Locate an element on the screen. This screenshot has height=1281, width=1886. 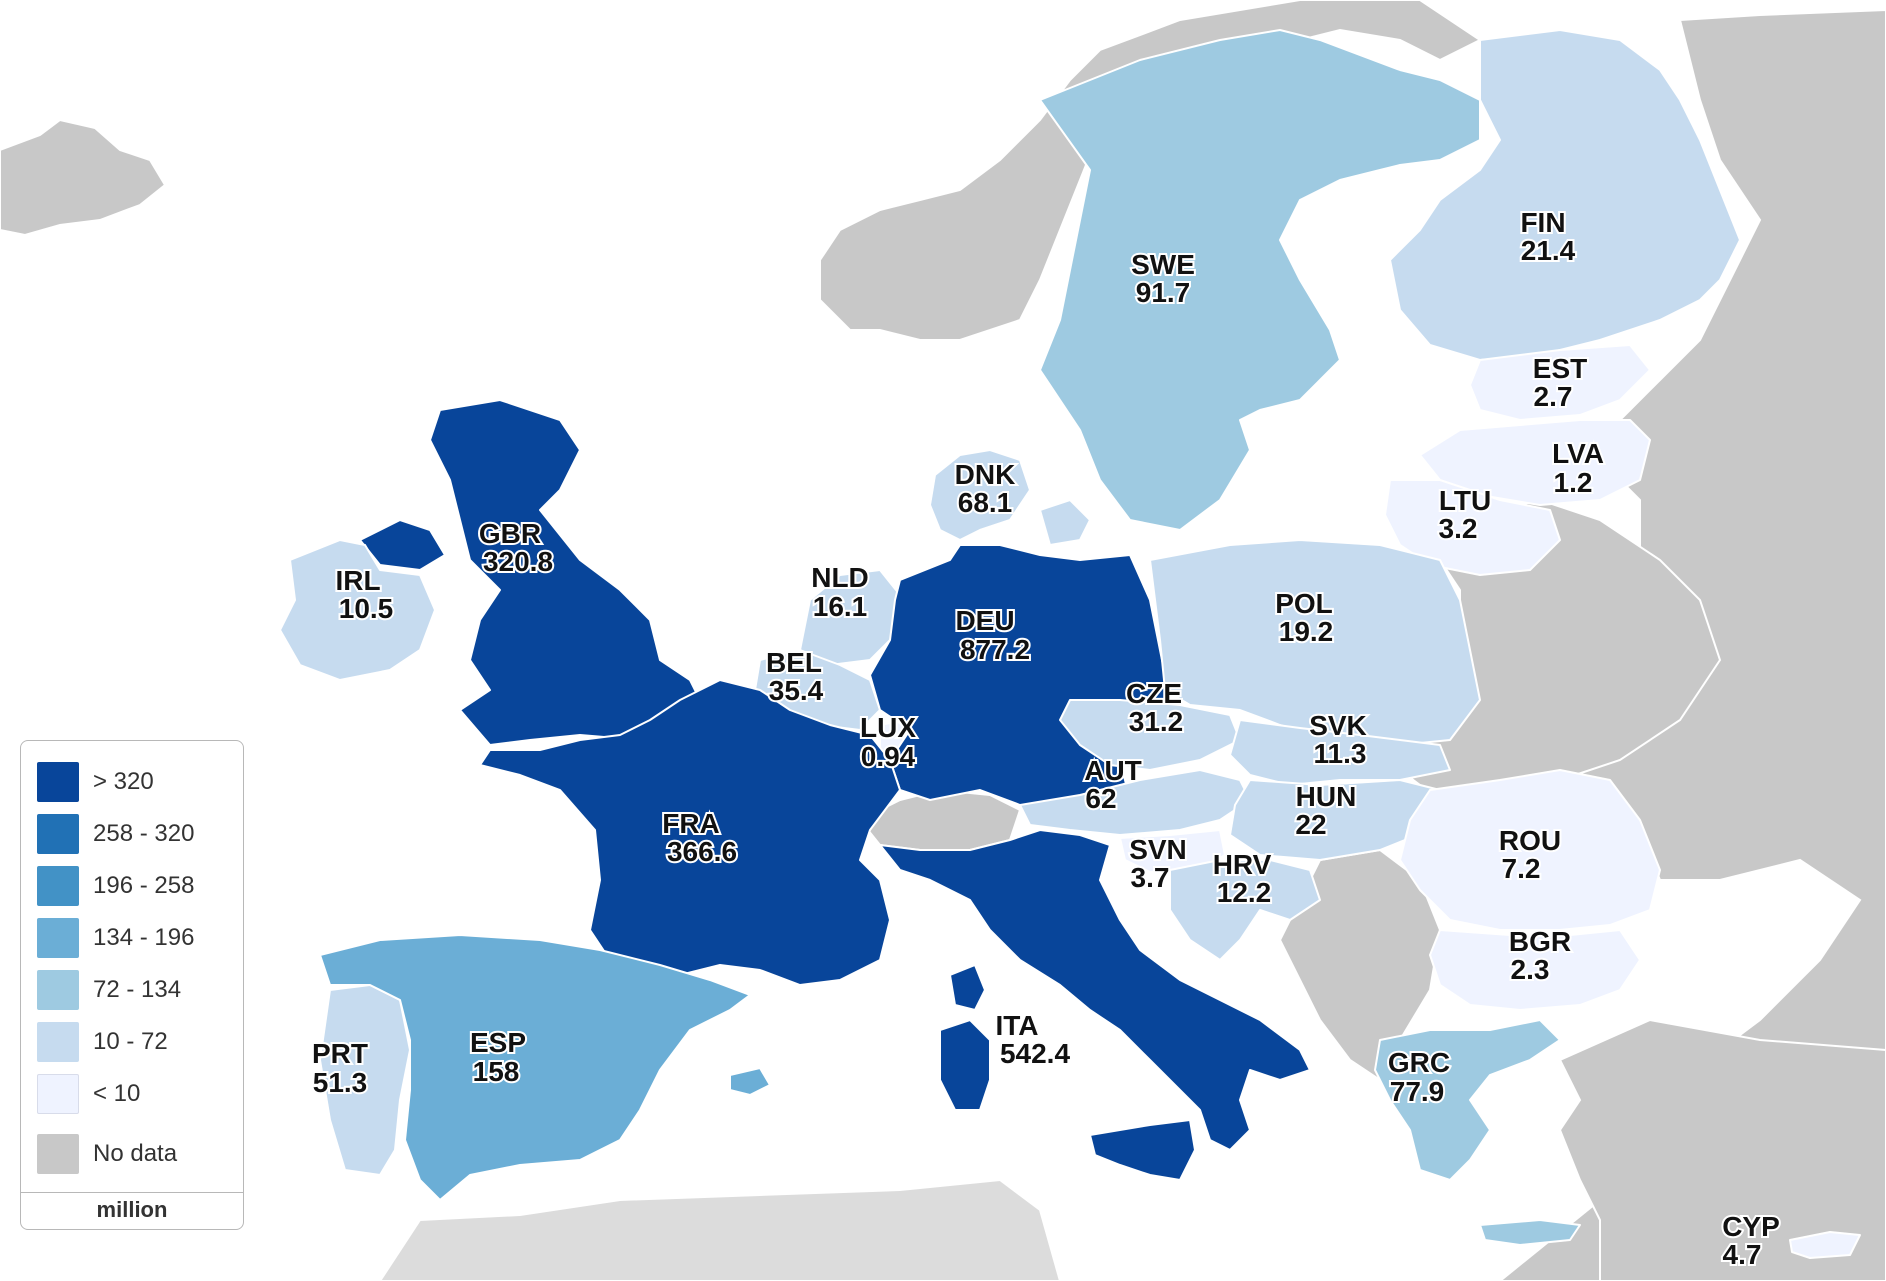
label-prt-value: 51.3 is located at coordinates (340, 1082).